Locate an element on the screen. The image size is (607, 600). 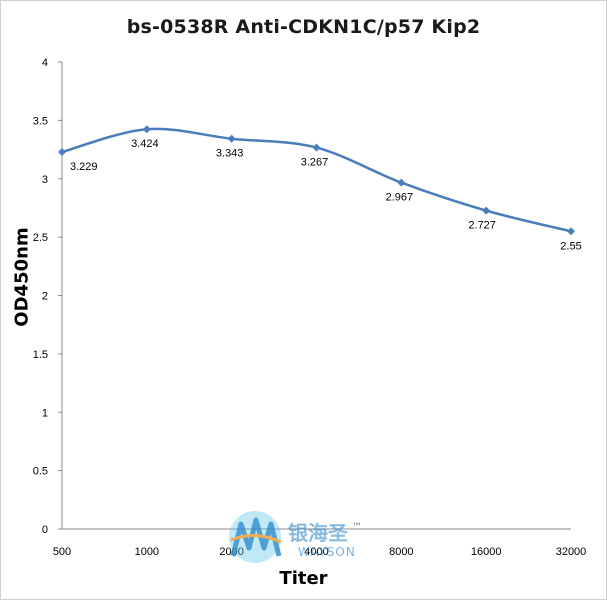
y-tick-label: 3.5 is located at coordinates (40, 121).